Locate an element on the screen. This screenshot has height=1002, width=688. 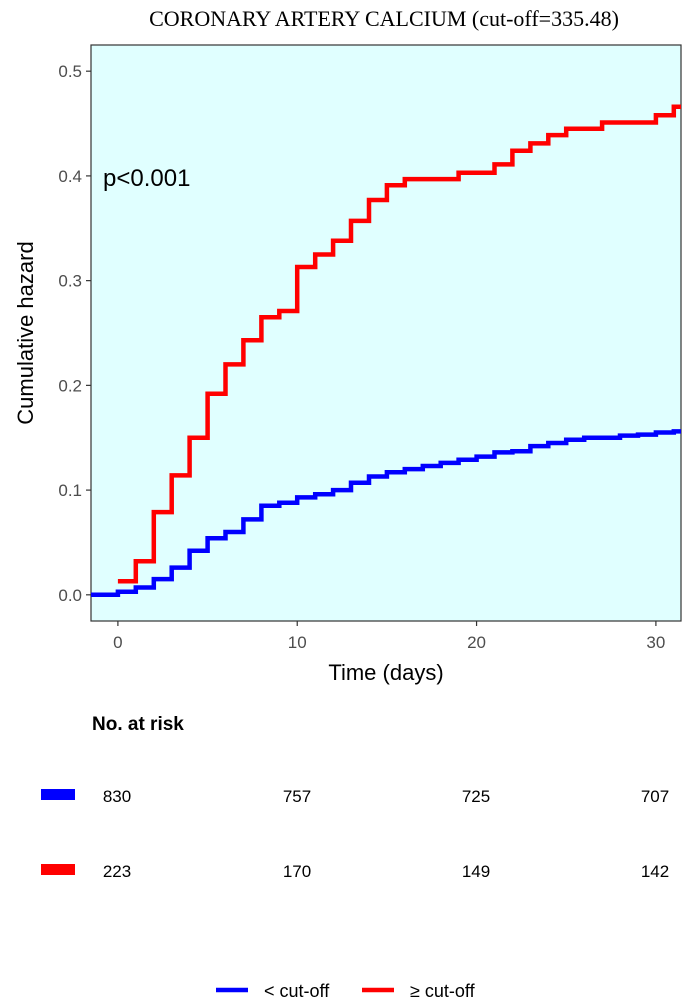
risk-count: 149 is located at coordinates (476, 871).